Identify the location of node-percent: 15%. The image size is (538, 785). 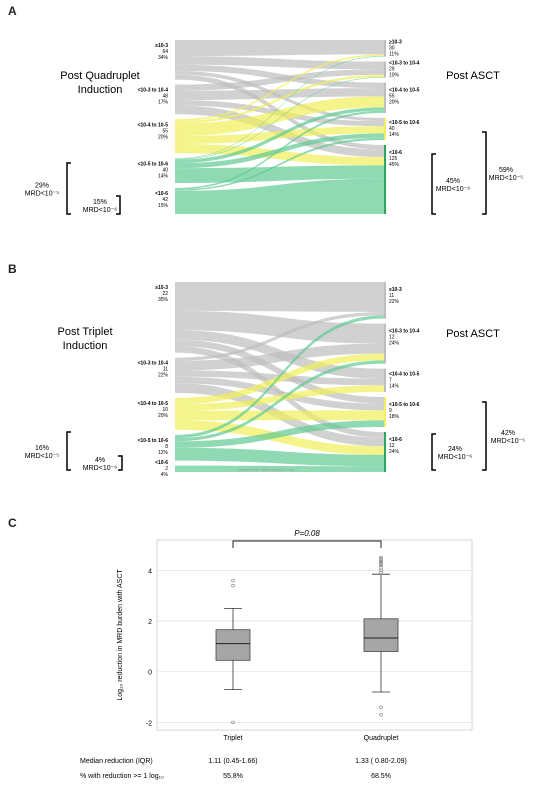
(163, 206).